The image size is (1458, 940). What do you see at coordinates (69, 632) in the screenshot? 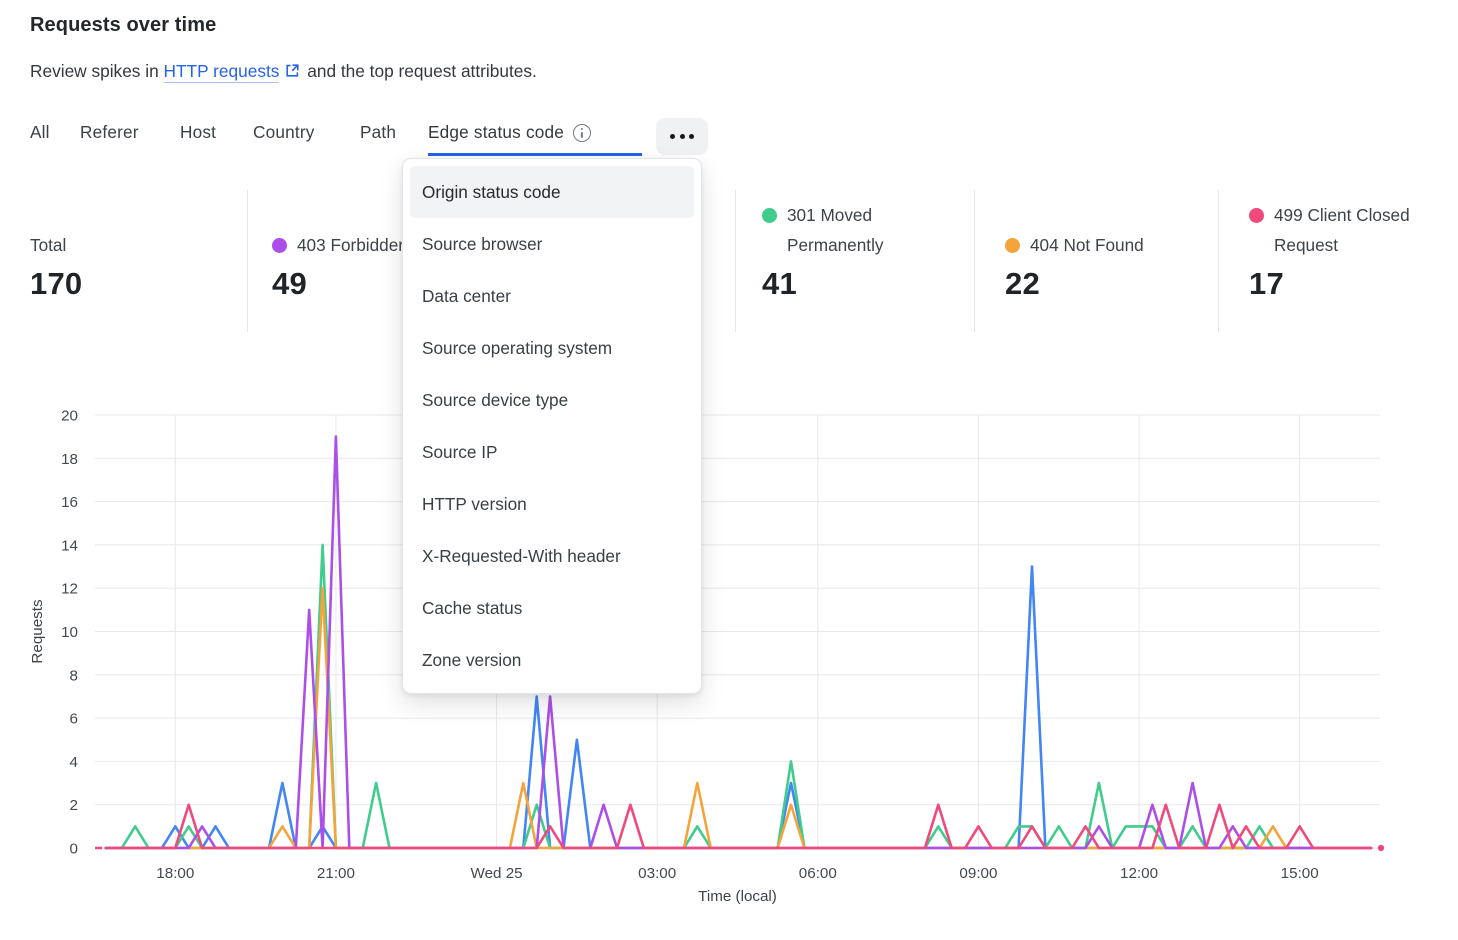
I see `y-tick-label: 10` at bounding box center [69, 632].